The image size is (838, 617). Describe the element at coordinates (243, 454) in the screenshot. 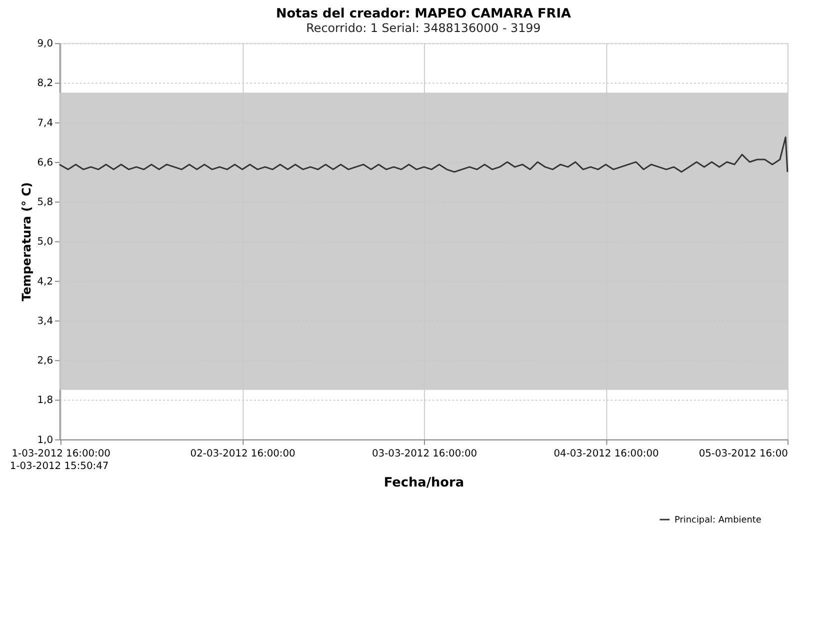

I see `x-tick-label: 02-03-2012 16:00:00` at that location.